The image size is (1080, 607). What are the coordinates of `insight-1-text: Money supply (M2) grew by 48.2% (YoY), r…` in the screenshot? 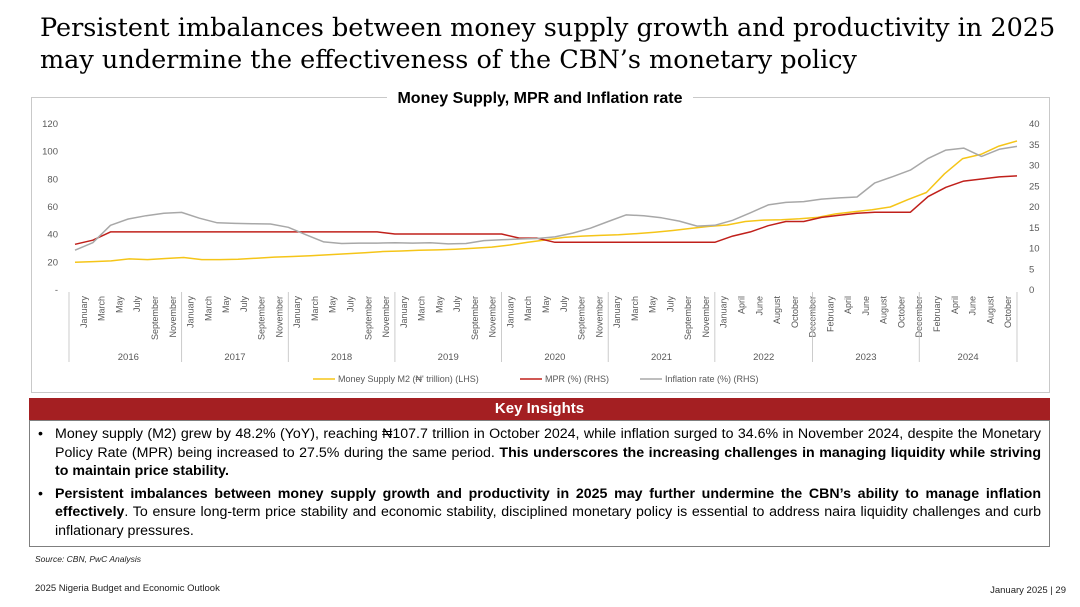 It's located at (548, 443).